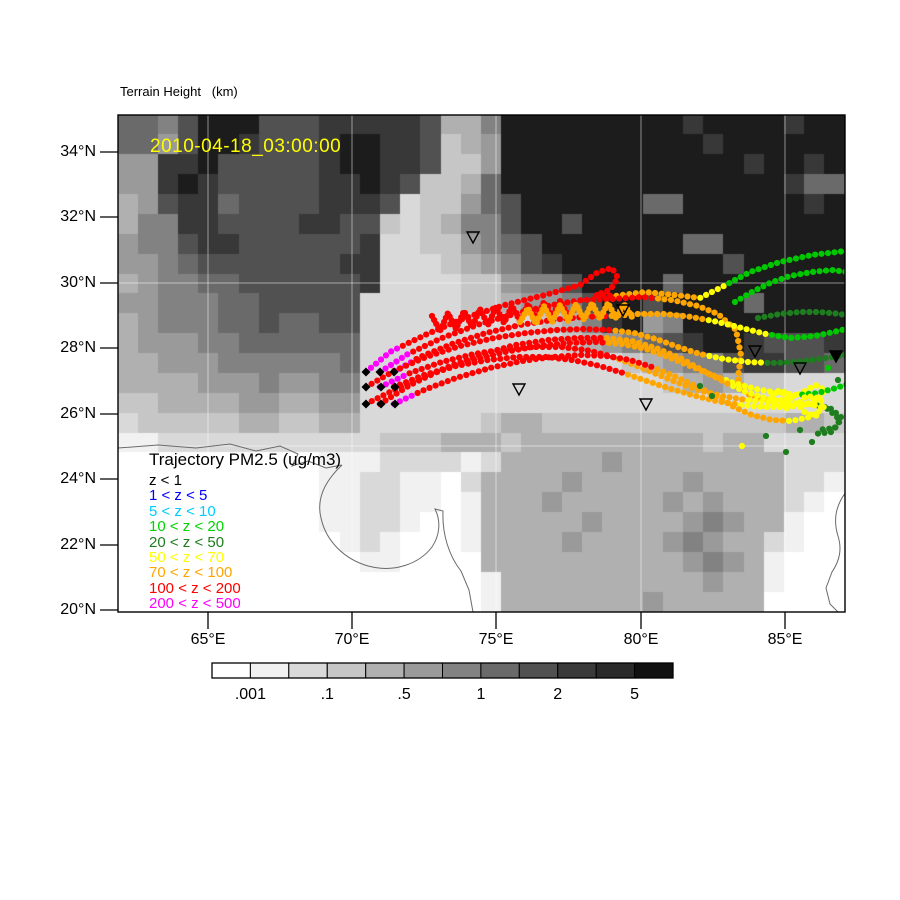 The image size is (900, 900). What do you see at coordinates (187, 527) in the screenshot?
I see `legend-entry: 10 < z < 20` at bounding box center [187, 527].